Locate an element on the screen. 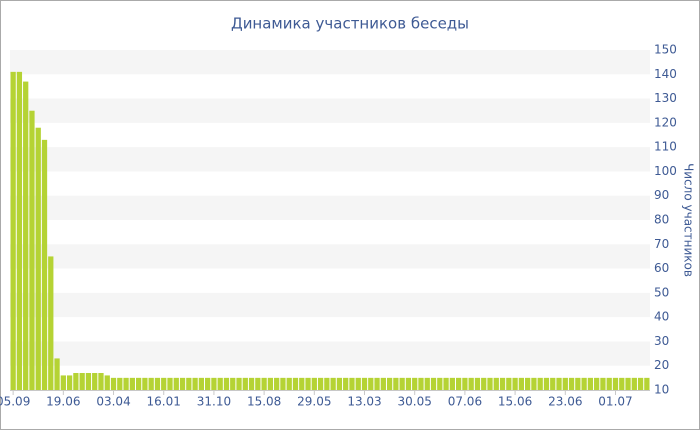 Image resolution: width=700 pixels, height=430 pixels. x-tick-label: 05.09 is located at coordinates (15, 402).